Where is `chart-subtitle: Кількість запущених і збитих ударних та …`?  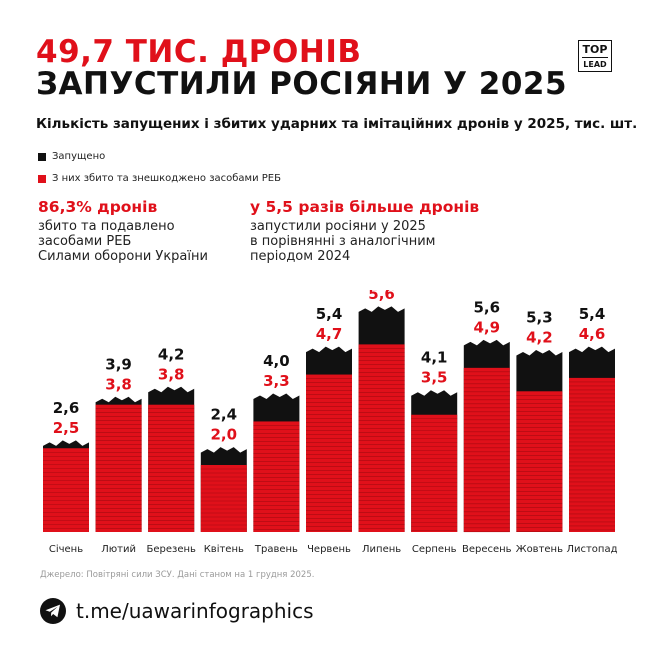
chart-subtitle: Кількість запущених і збитих ударних та … is located at coordinates (337, 124).